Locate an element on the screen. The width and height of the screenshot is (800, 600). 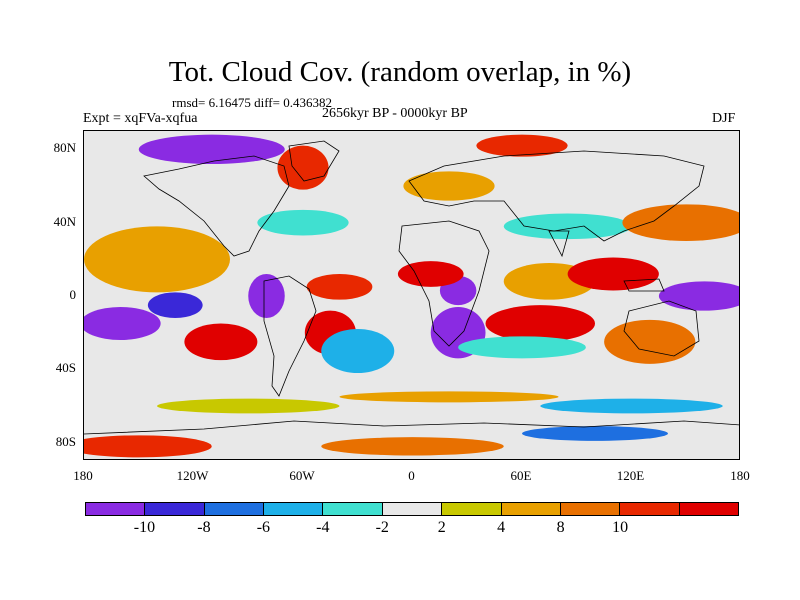
stats-text: rmsd= 6.16475 diff= 0.436382 is located at coordinates (252, 102).